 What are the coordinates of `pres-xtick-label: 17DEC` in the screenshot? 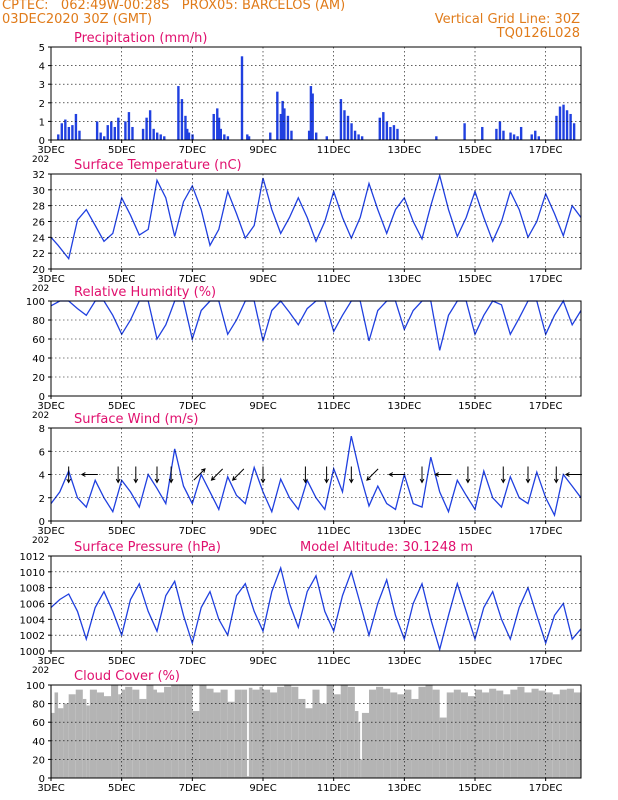 It's located at (546, 661).